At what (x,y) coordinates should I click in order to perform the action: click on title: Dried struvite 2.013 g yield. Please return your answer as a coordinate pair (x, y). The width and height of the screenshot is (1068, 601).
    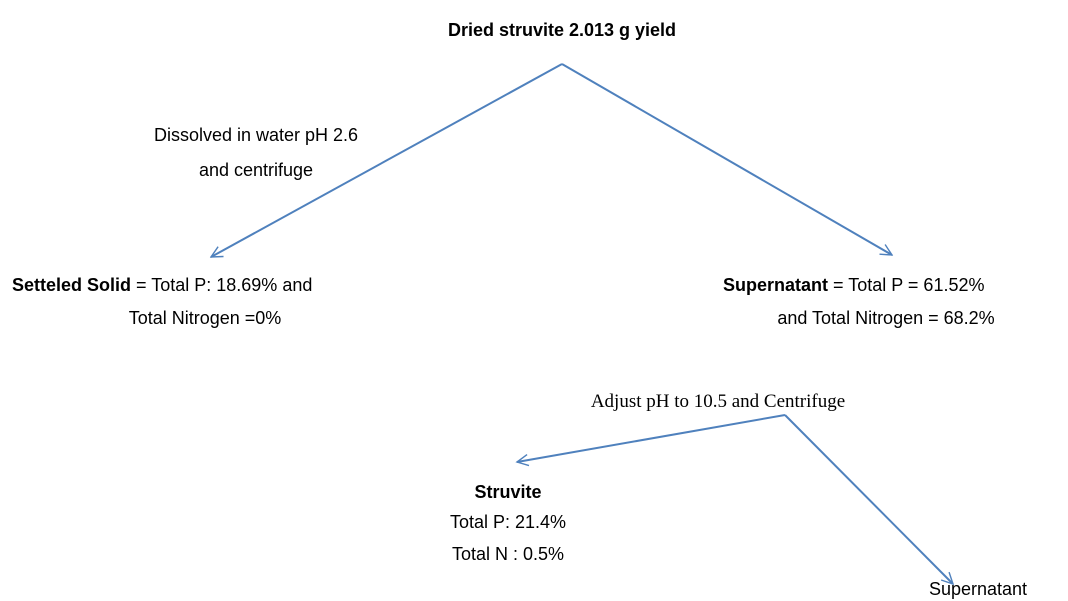
    Looking at the image, I should click on (562, 30).